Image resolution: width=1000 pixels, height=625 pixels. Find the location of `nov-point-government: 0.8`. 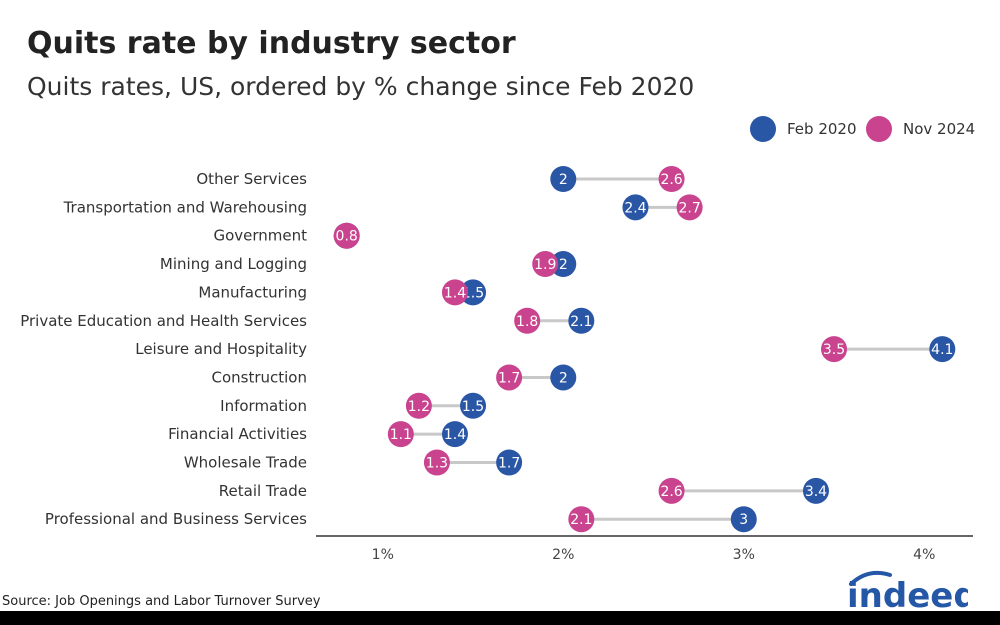

nov-point-government: 0.8 is located at coordinates (346, 235).